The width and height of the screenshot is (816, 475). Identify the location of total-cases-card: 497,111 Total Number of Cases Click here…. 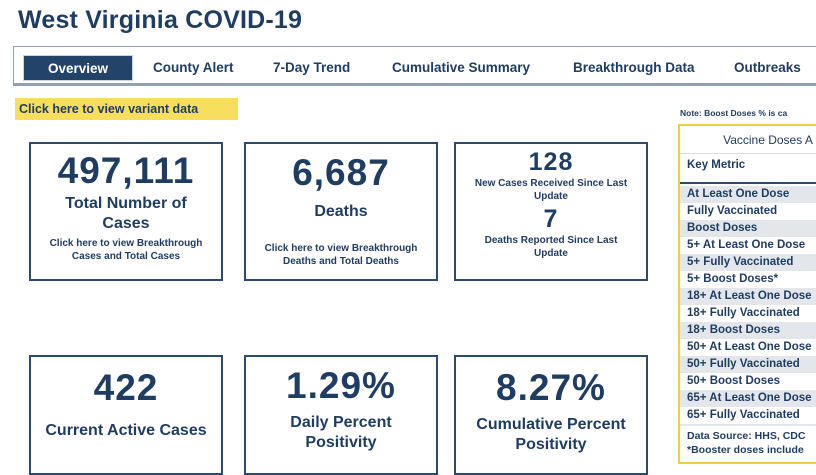
(126, 211).